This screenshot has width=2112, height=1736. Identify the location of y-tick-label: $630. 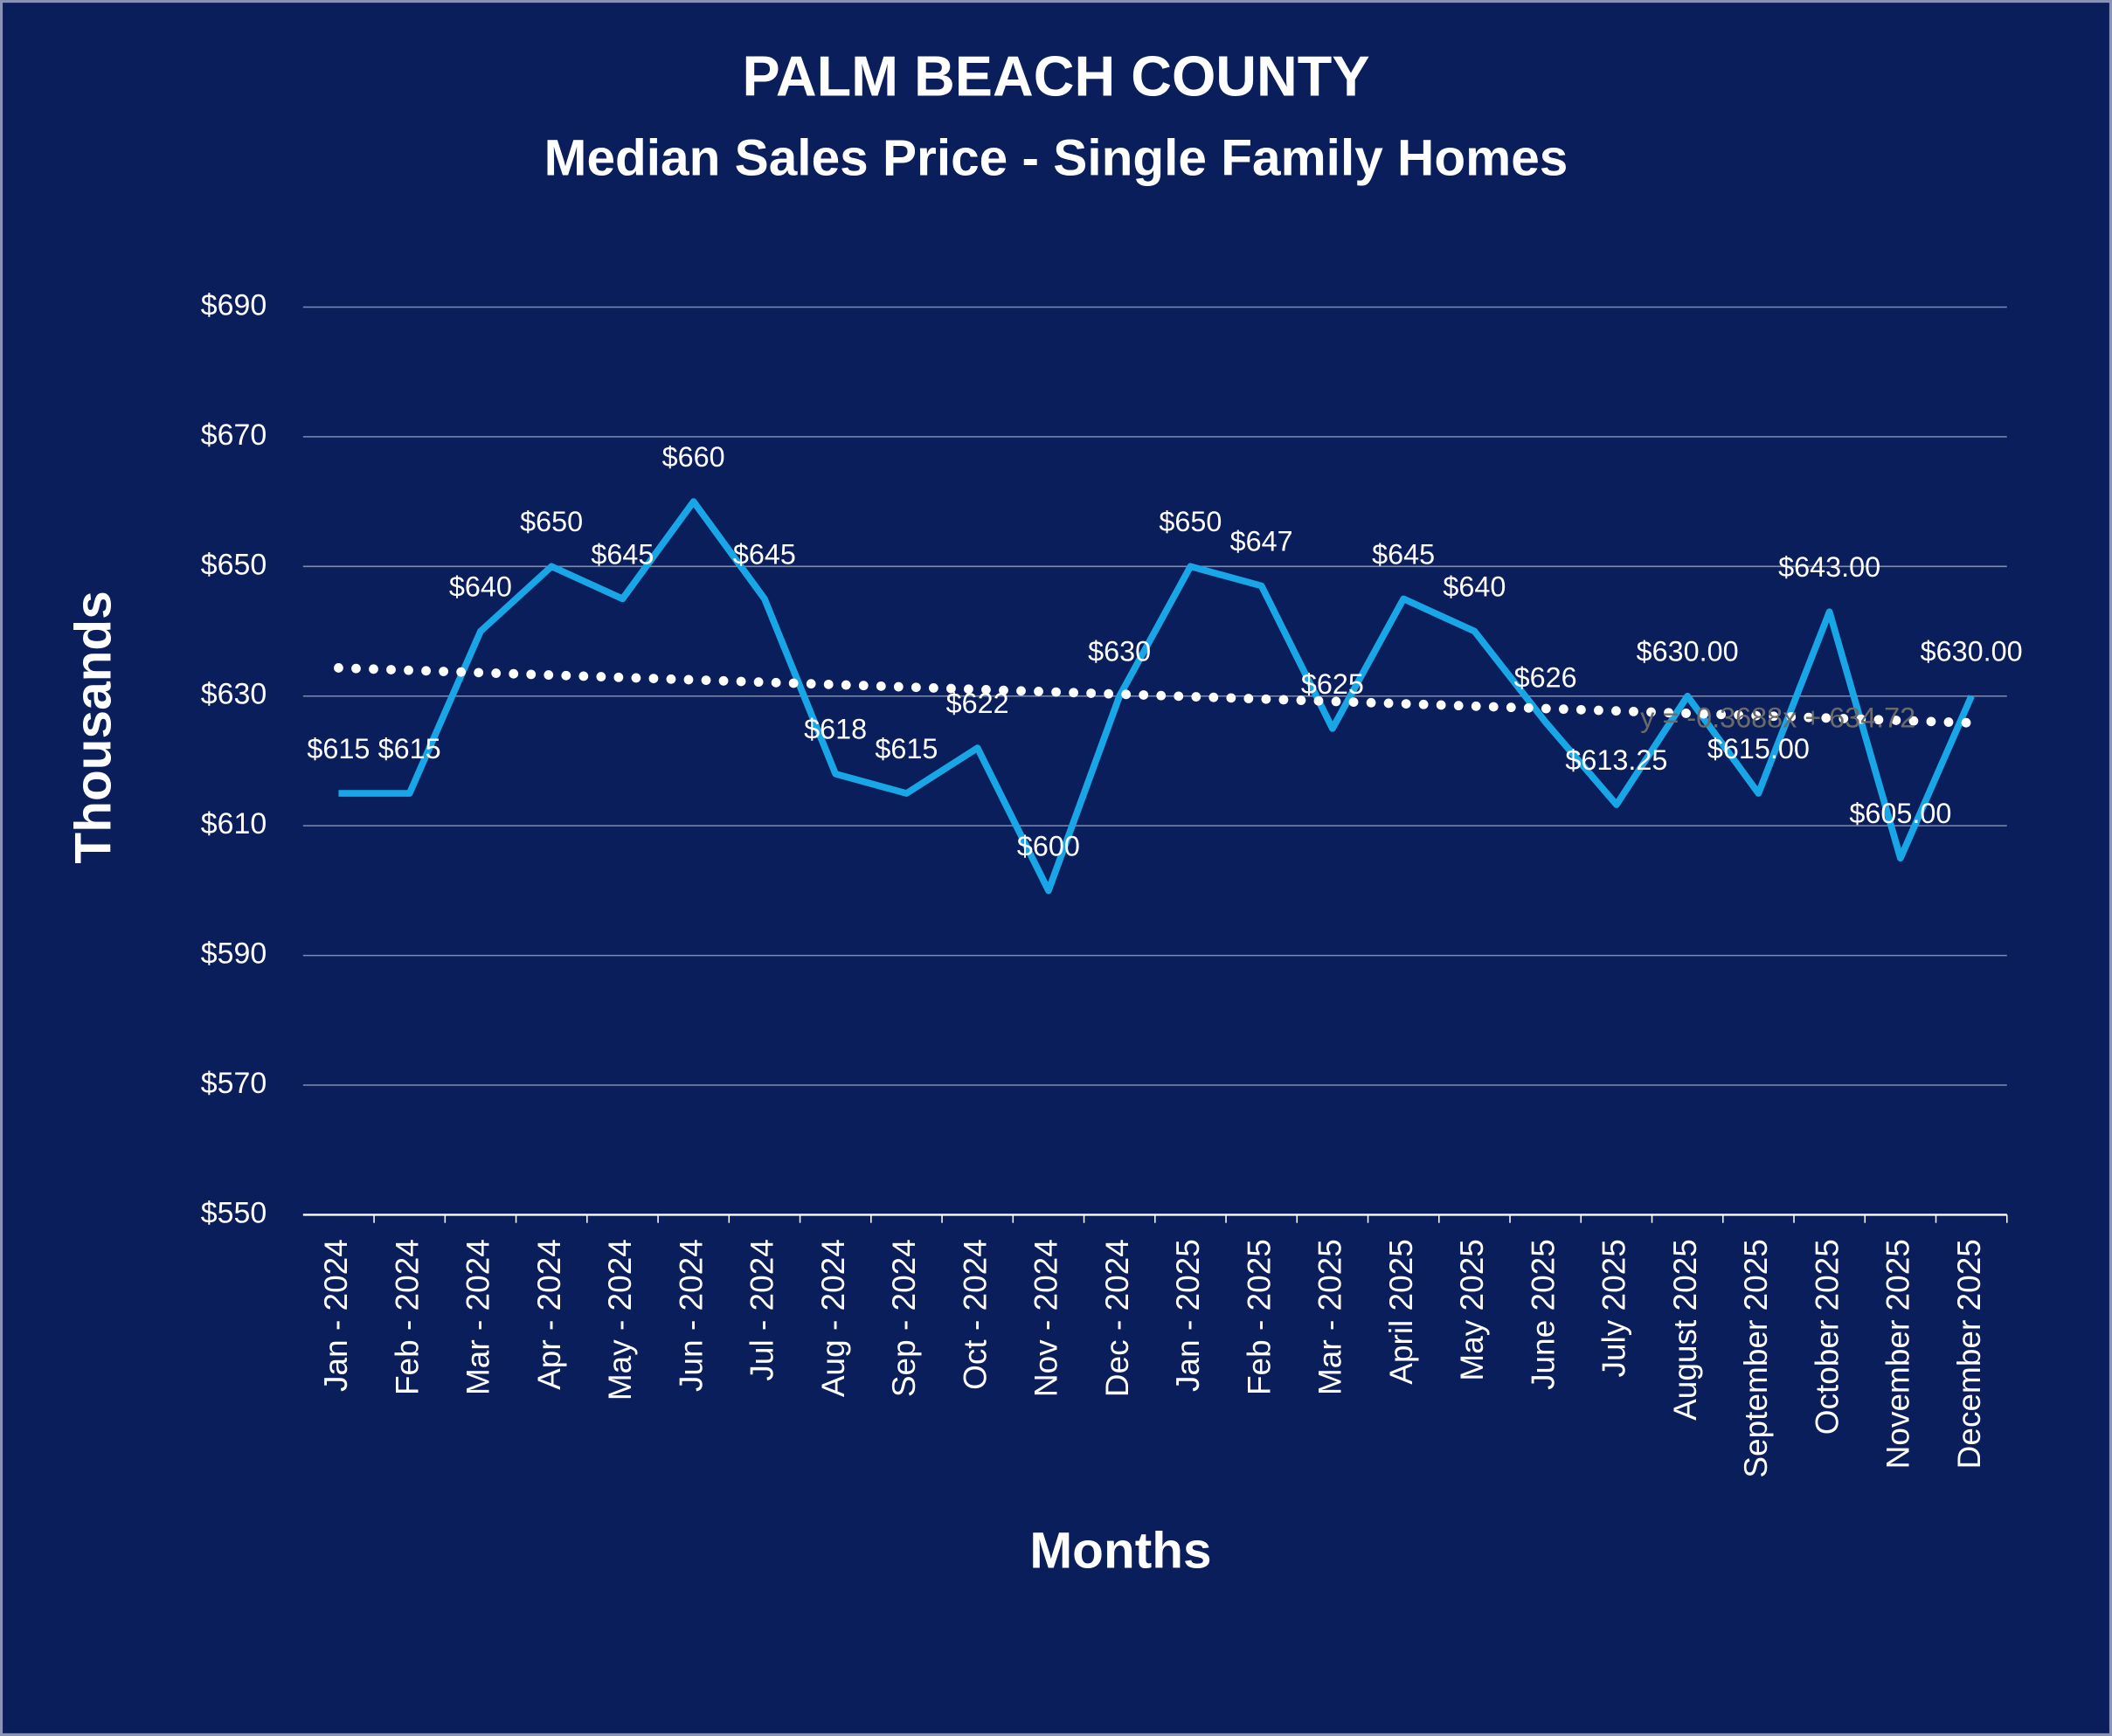
(234, 695).